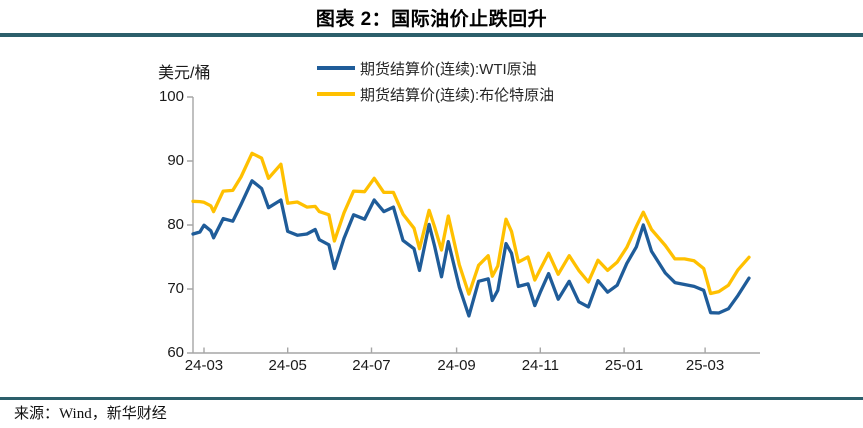  Describe the element at coordinates (705, 365) in the screenshot. I see `x-tick-label: 25-03` at that location.